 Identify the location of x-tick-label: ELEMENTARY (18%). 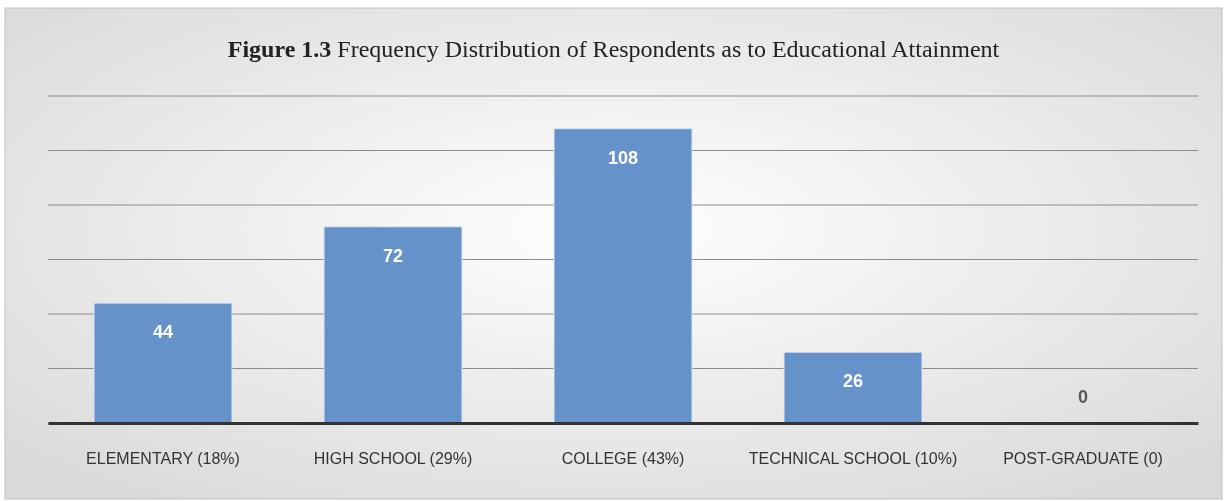
(163, 459).